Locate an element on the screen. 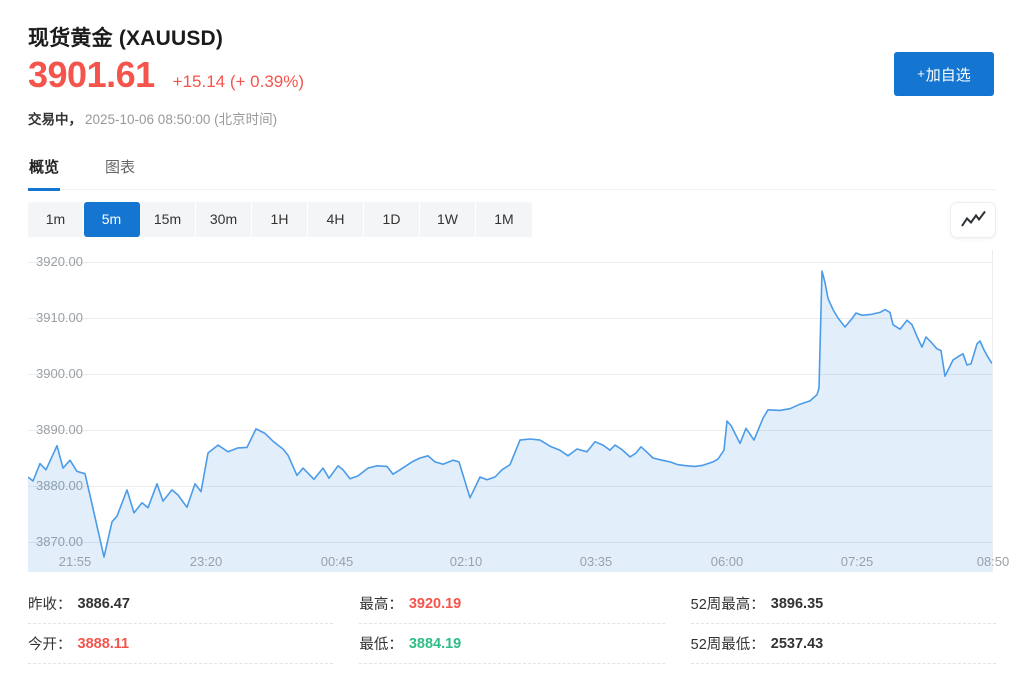 The height and width of the screenshot is (679, 1024). stats-column: 昨收： 3886.47 今开： 3888.11 is located at coordinates (181, 624).